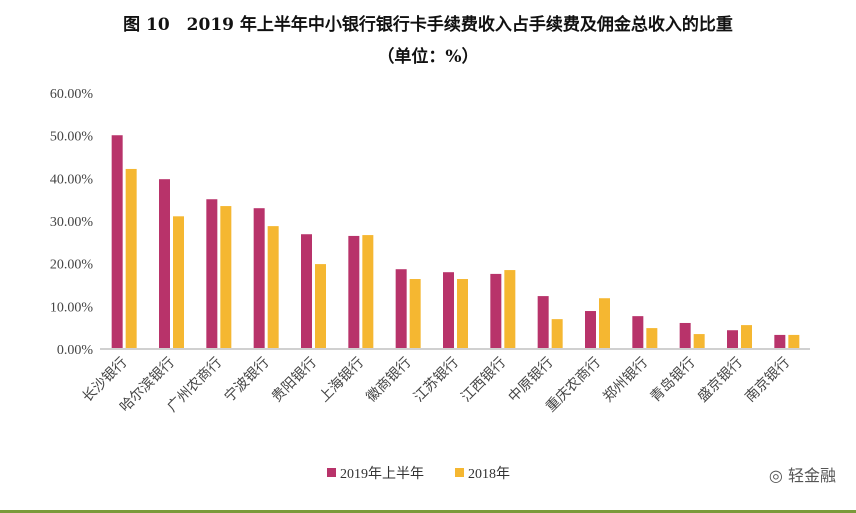 The image size is (856, 513). What do you see at coordinates (767, 380) in the screenshot?
I see `x-tick-label: 南京银行` at bounding box center [767, 380].